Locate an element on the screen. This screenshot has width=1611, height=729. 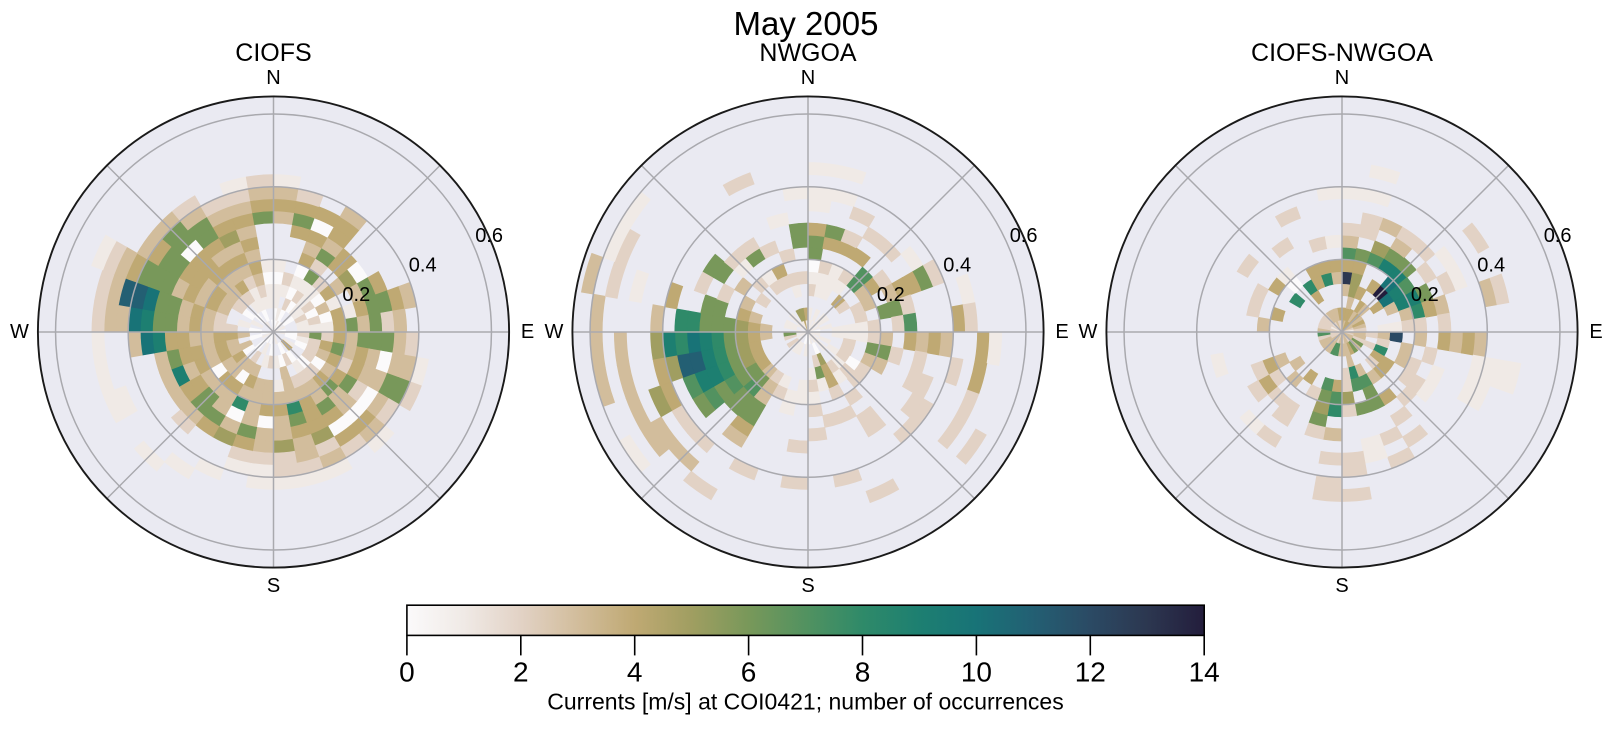
svg-text: CIOFS-NWGOA is located at coordinates (1342, 53).